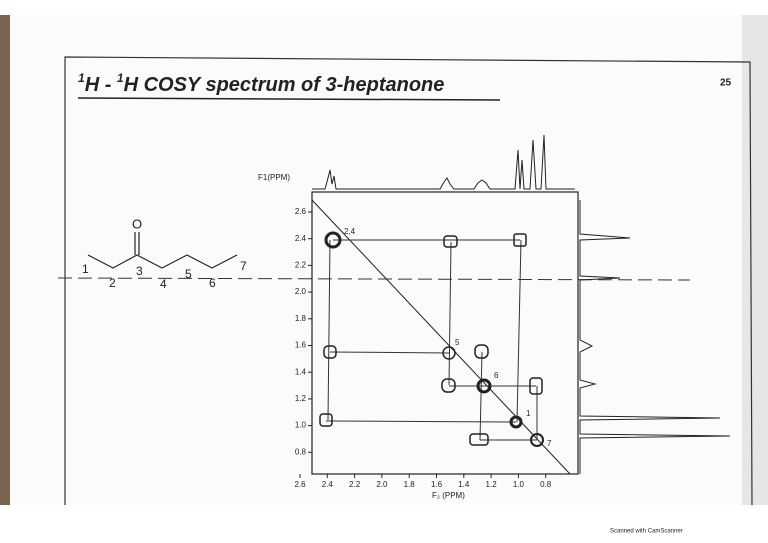 The width and height of the screenshot is (768, 543). I want to click on carbon-label: 4, so click(163, 284).